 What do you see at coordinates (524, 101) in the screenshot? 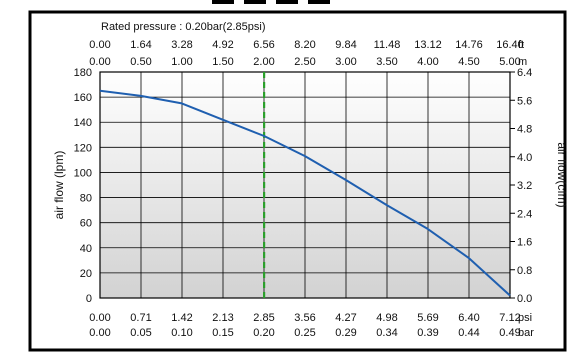
I see `cfm-axis-tick-label: 5.6` at bounding box center [524, 101].